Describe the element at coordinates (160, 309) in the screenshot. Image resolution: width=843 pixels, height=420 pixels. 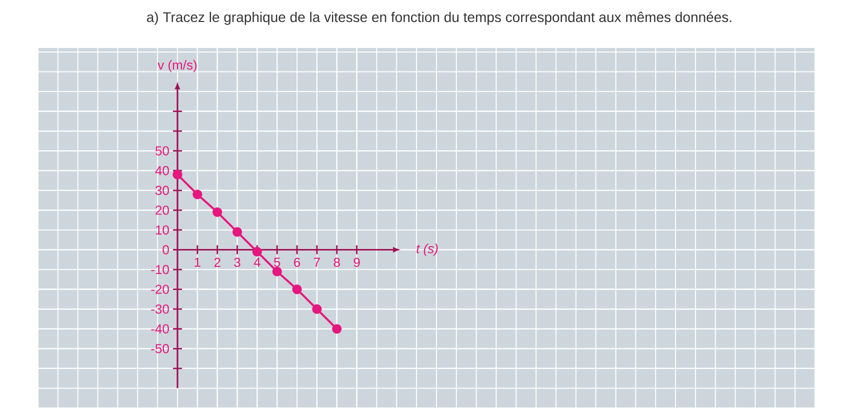
I see `y-tick-label: -30` at that location.